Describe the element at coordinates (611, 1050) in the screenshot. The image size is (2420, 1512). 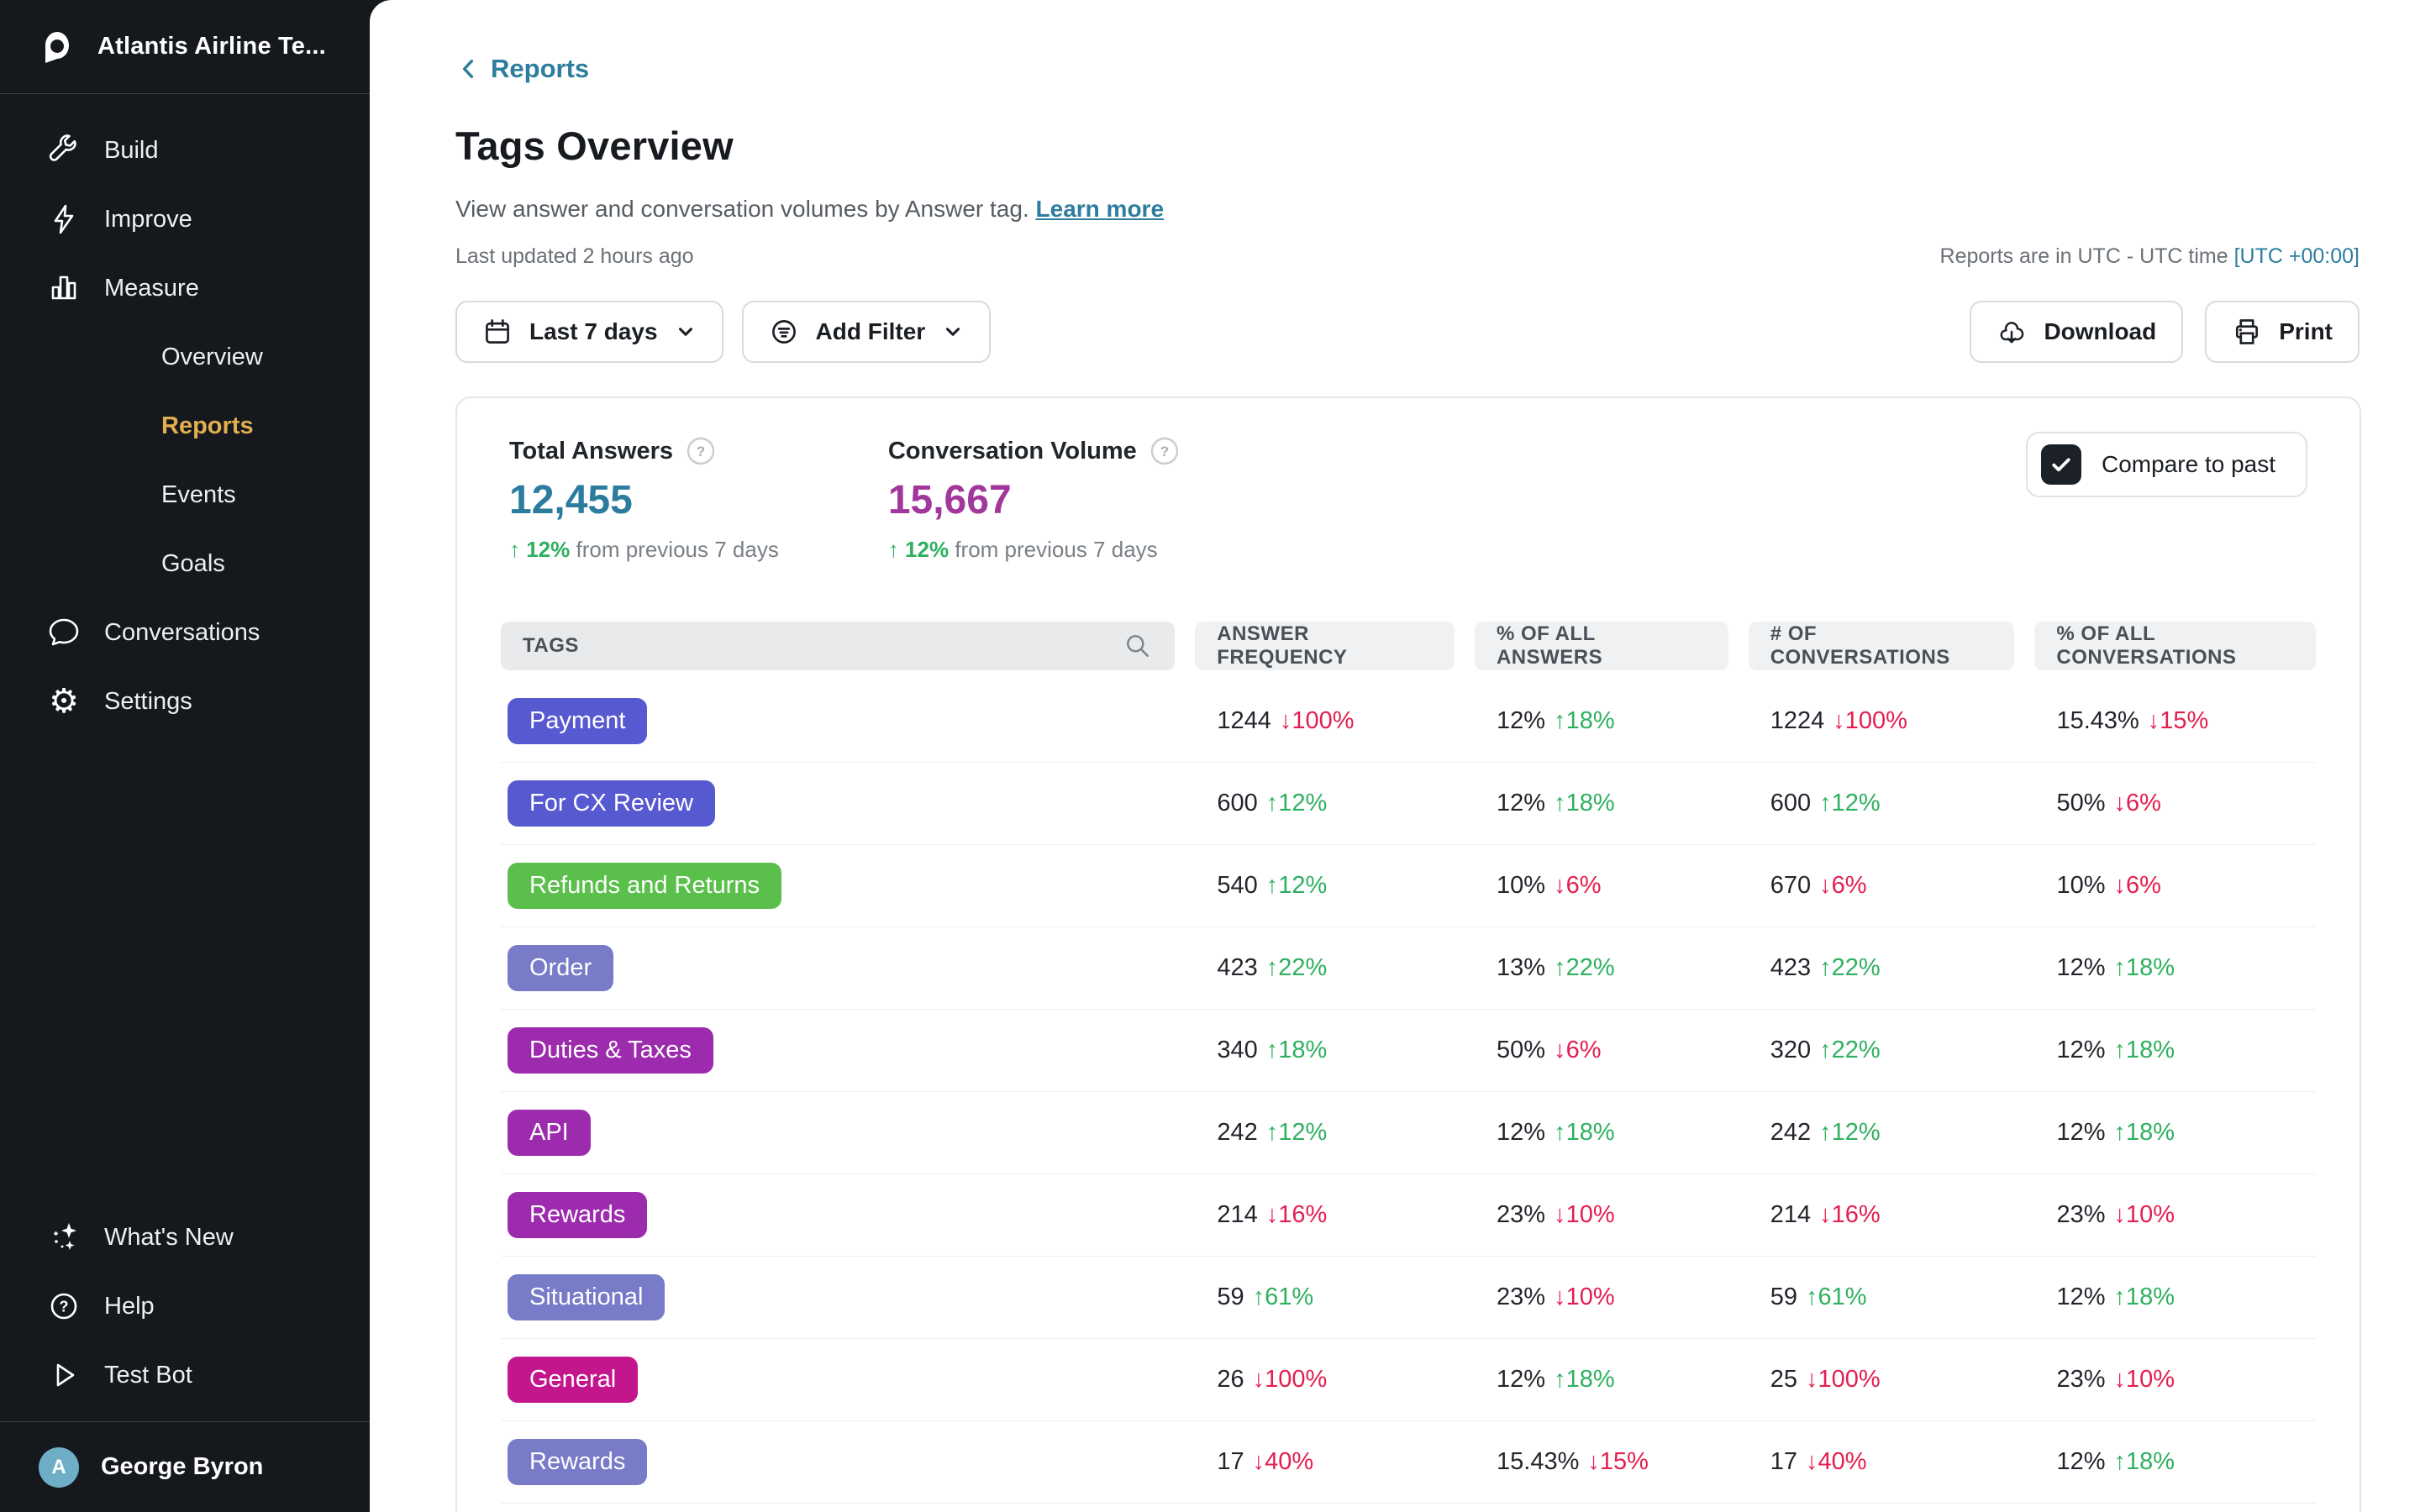
I see `tag-badge: Duties & Taxes` at that location.